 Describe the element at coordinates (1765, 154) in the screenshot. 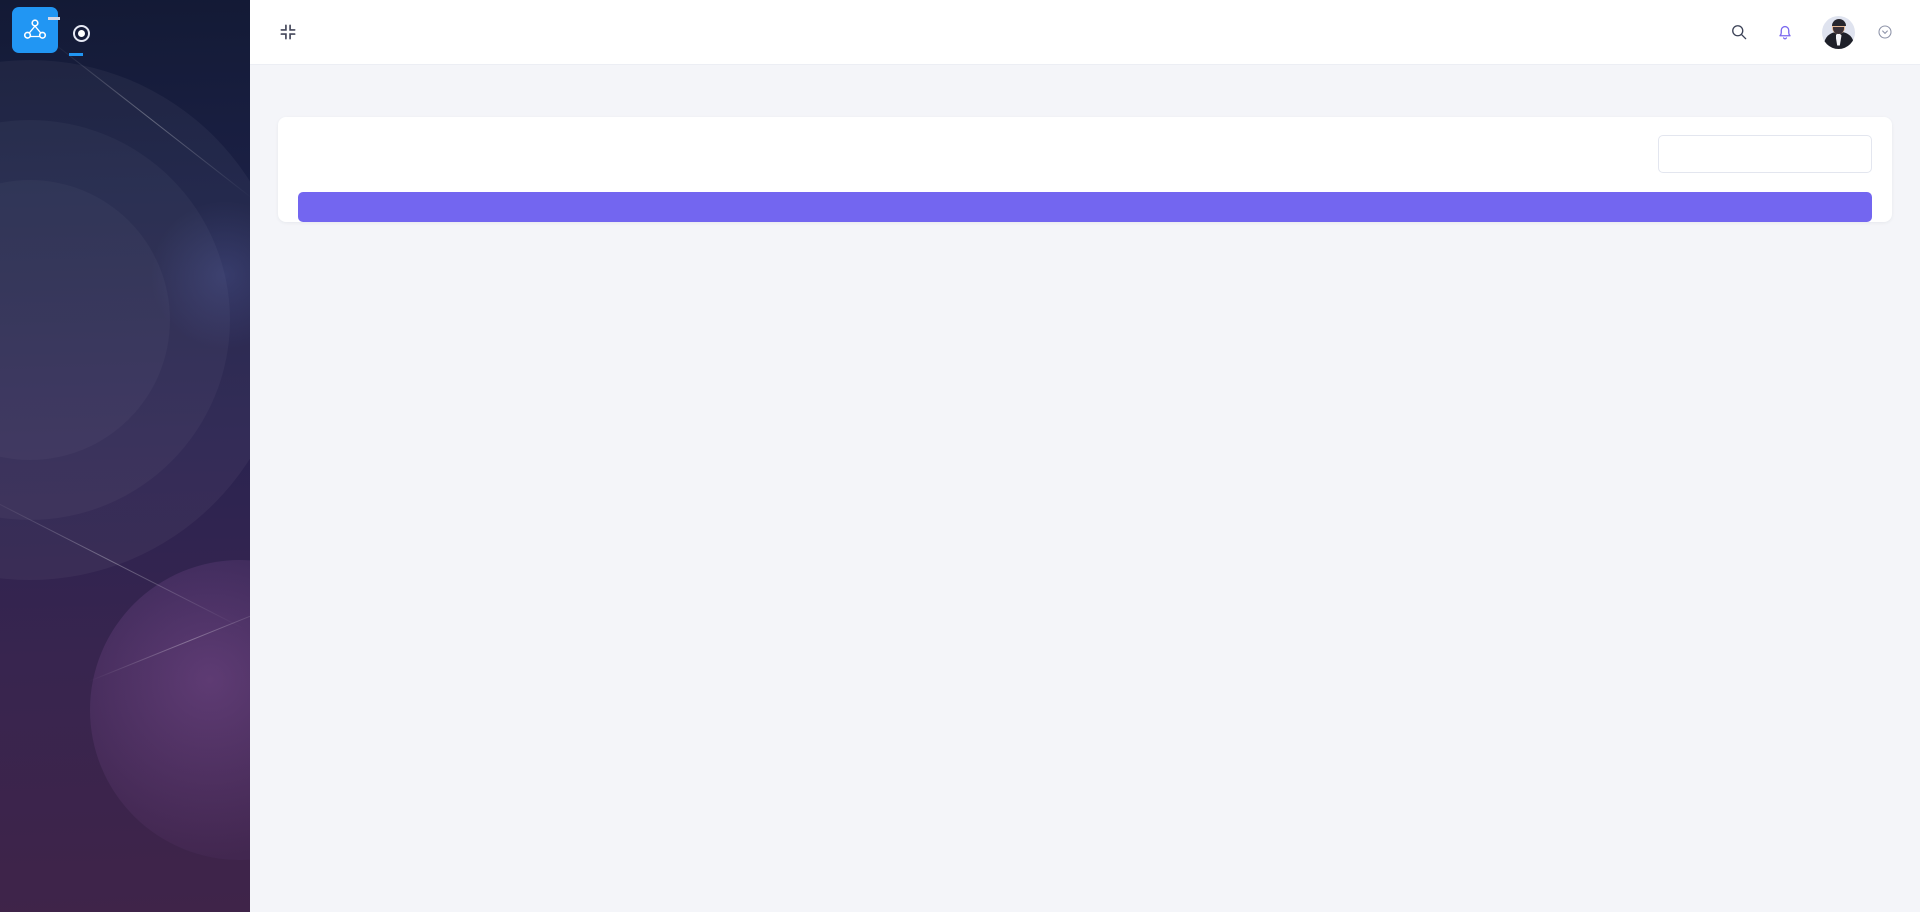

I see `search-input` at that location.